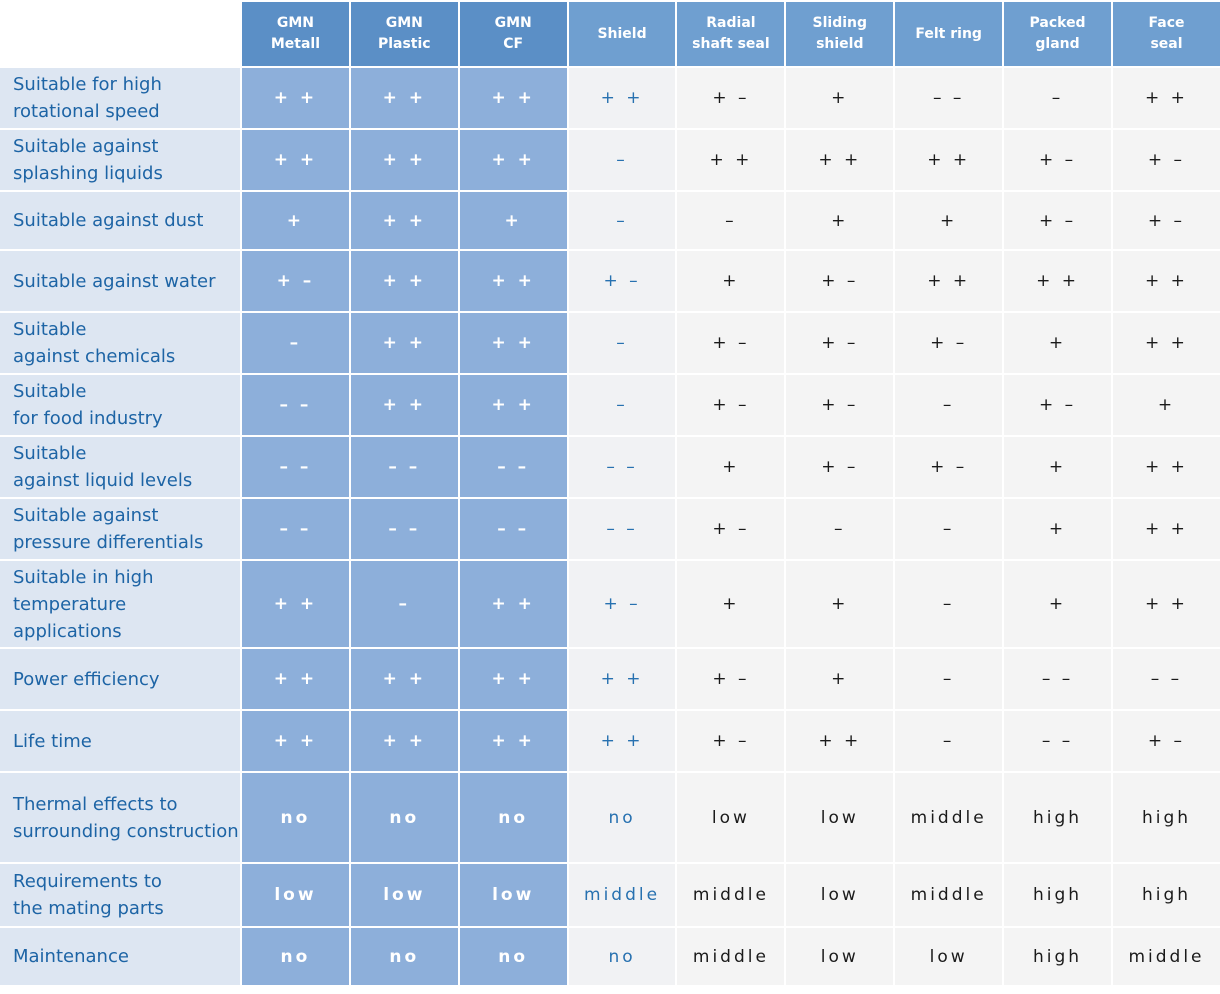 The image size is (1220, 994). I want to click on rating-cell-felt-ring: +, so click(949, 220).